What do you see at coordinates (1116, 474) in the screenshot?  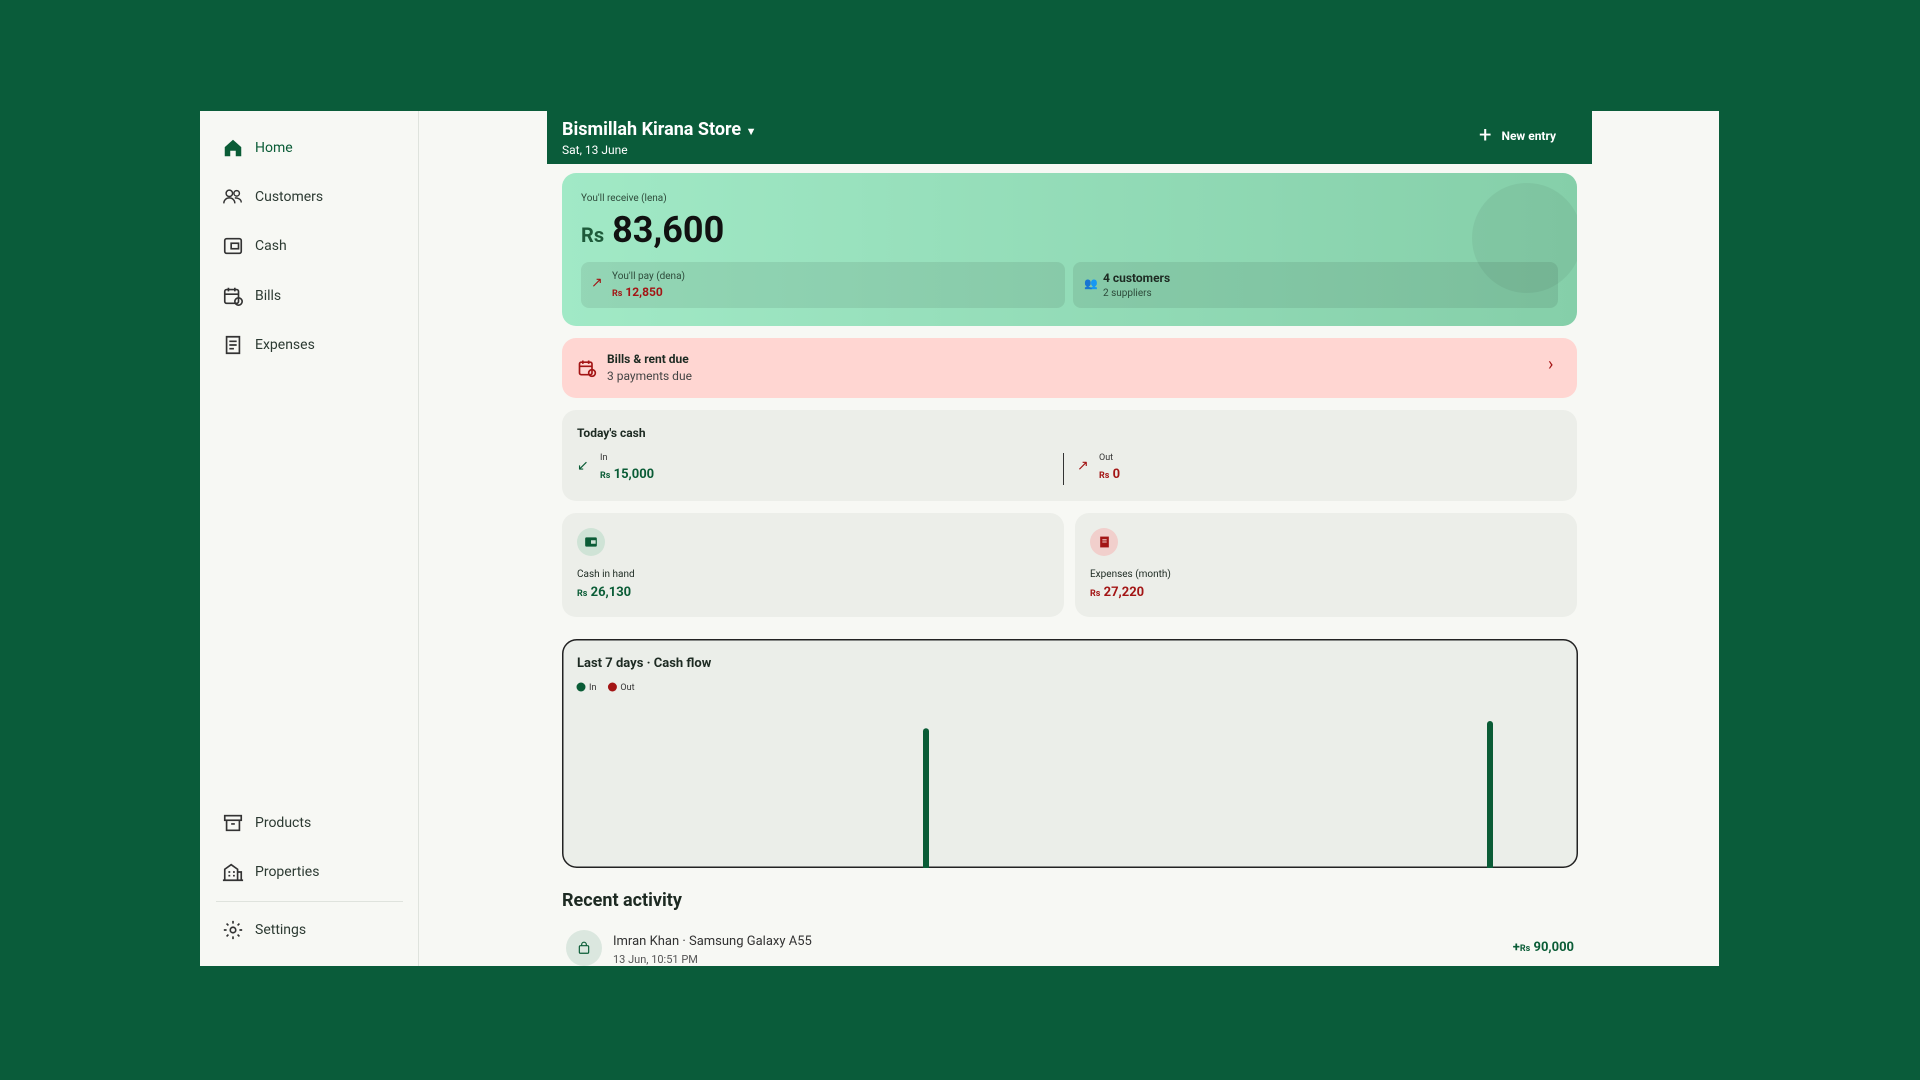 I see `amount: 0` at bounding box center [1116, 474].